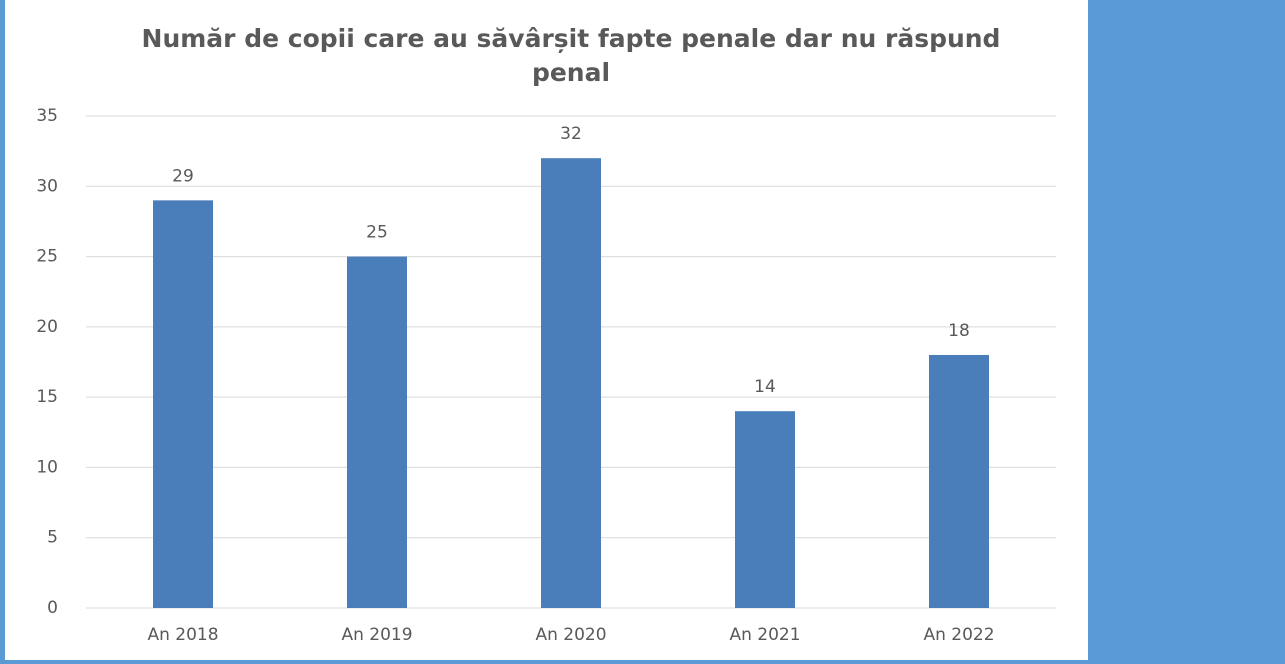 The width and height of the screenshot is (1285, 664). What do you see at coordinates (377, 233) in the screenshot?
I see `value-label: 25` at bounding box center [377, 233].